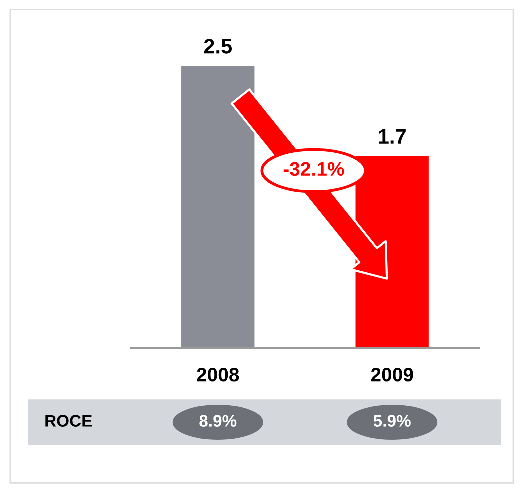 Image resolution: width=524 pixels, height=493 pixels. I want to click on data-label: 2.5, so click(218, 46).